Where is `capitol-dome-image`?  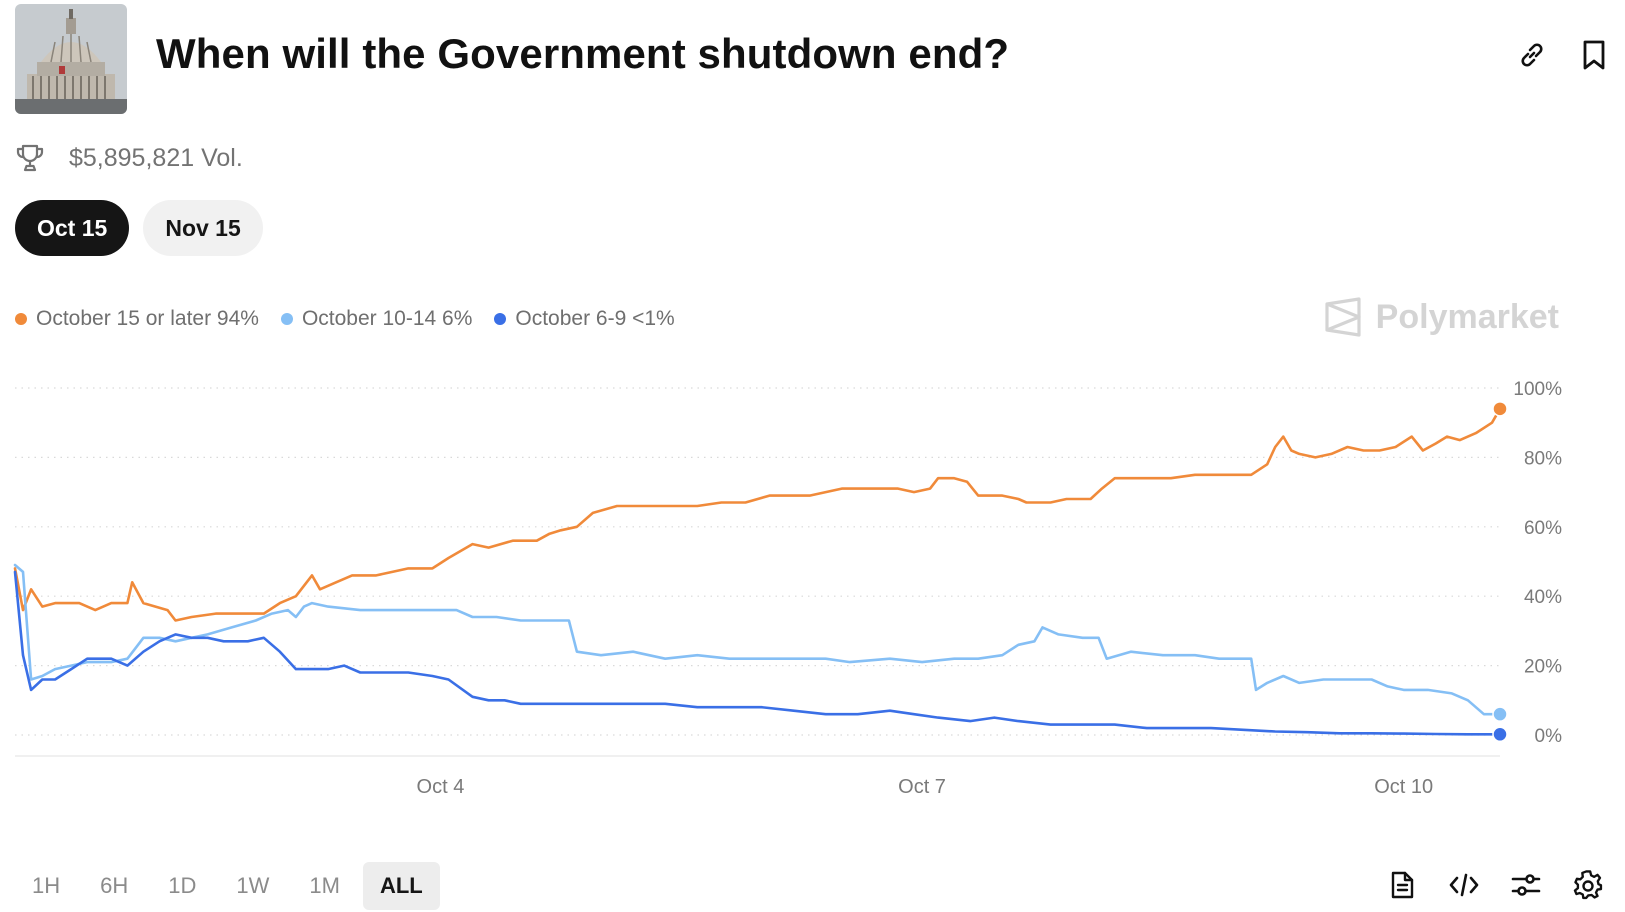 capitol-dome-image is located at coordinates (71, 59).